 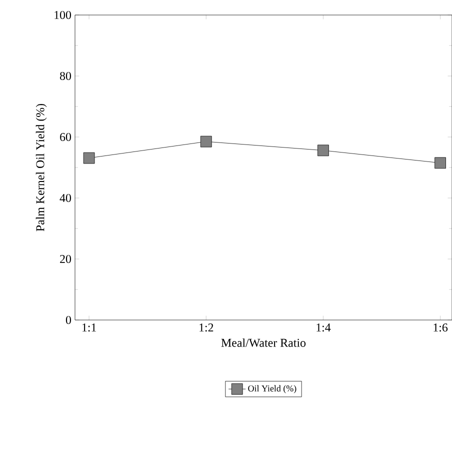 What do you see at coordinates (323, 328) in the screenshot?
I see `x-tick-label: 1:4` at bounding box center [323, 328].